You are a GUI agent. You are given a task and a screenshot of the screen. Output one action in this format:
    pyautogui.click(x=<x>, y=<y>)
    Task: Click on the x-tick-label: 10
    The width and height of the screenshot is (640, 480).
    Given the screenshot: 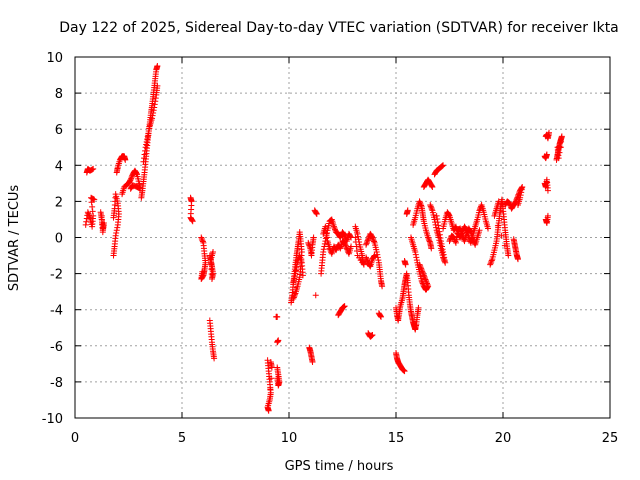 What is the action you would take?
    pyautogui.click(x=289, y=438)
    